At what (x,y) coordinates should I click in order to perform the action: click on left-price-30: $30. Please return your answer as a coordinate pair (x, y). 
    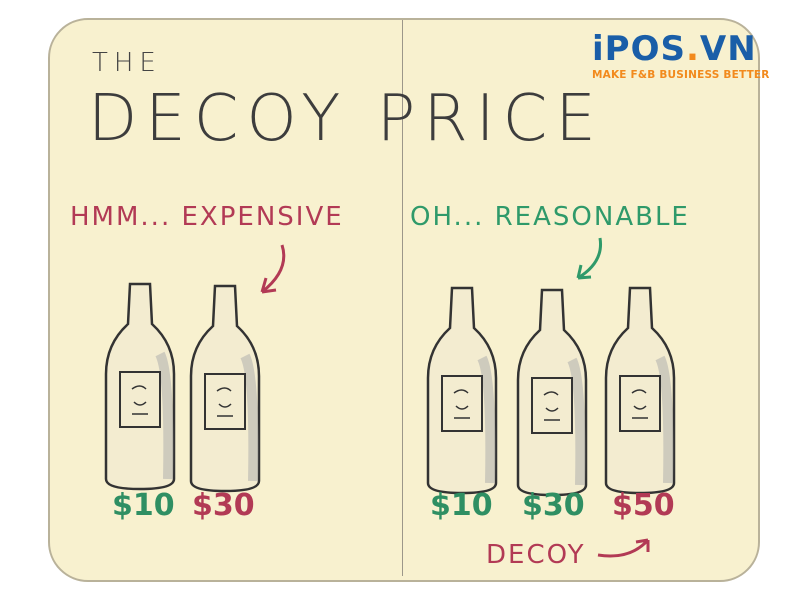
    Looking at the image, I should click on (223, 505).